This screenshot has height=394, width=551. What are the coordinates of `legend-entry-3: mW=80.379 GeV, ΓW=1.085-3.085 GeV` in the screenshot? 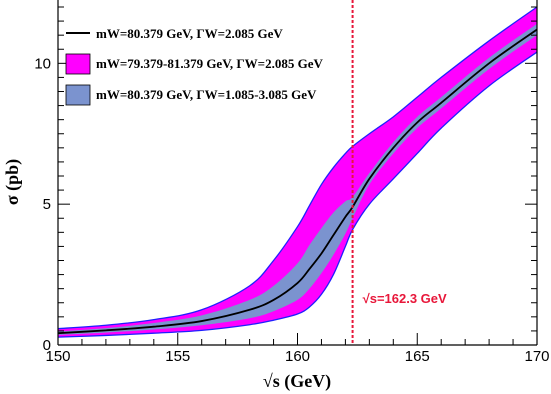 It's located at (206, 94).